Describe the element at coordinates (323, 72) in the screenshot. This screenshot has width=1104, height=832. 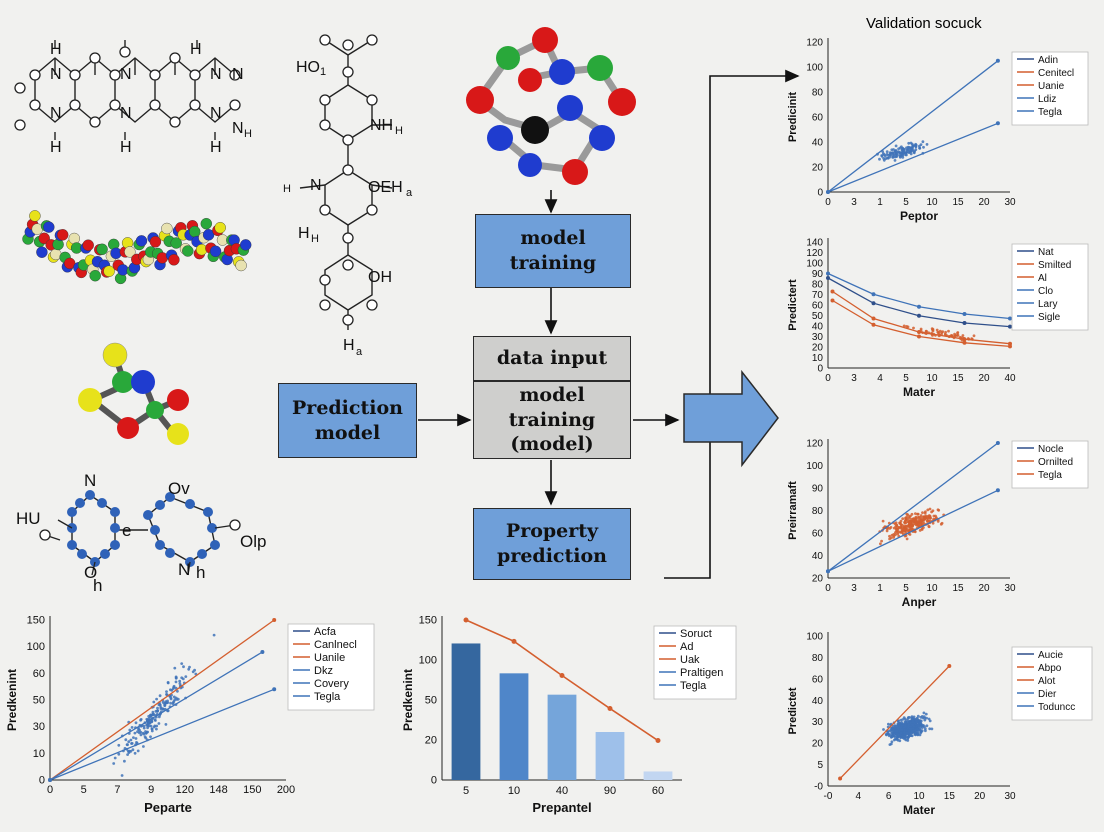
I see `structure-label: 1` at that location.